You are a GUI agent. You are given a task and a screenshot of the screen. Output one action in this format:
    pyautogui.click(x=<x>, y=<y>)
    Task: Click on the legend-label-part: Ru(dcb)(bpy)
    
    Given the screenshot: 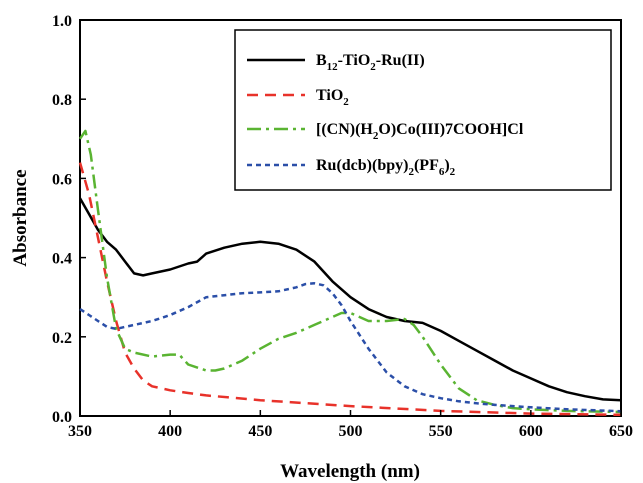 What is the action you would take?
    pyautogui.click(x=362, y=165)
    